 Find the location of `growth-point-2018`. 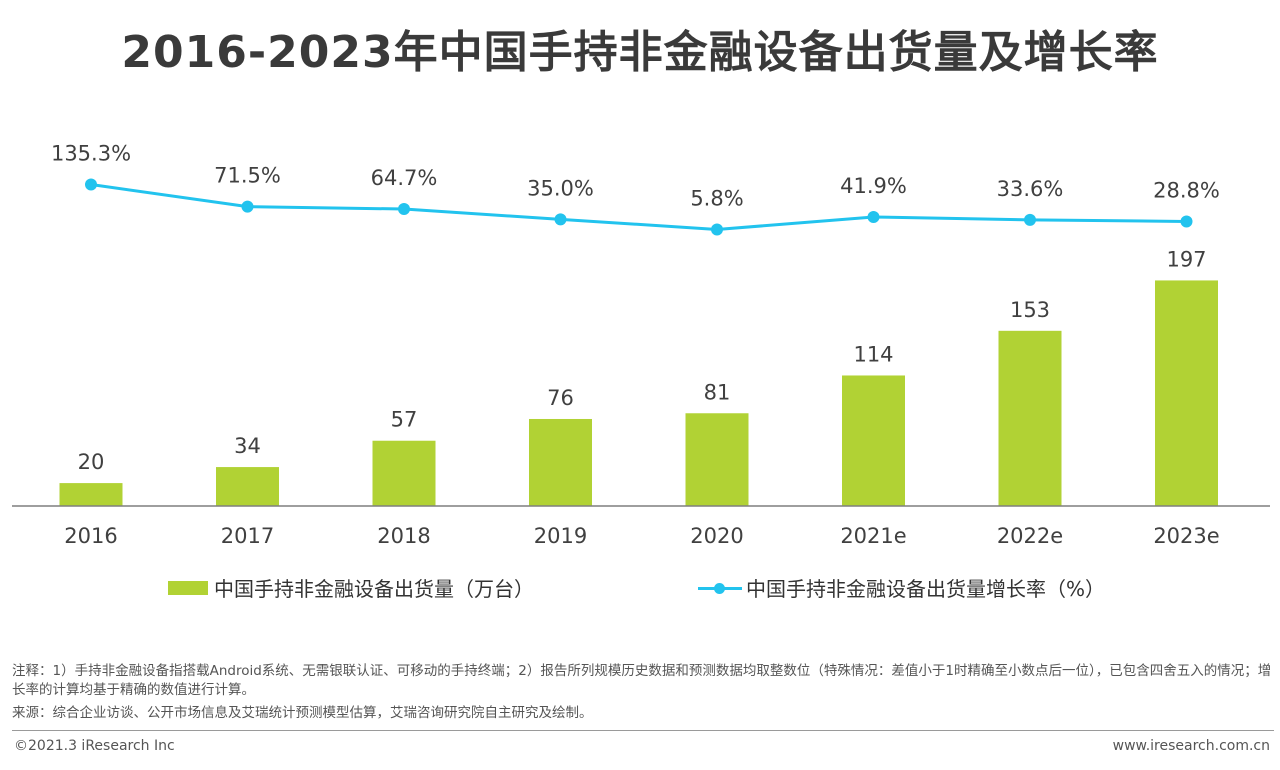

growth-point-2018 is located at coordinates (404, 209).